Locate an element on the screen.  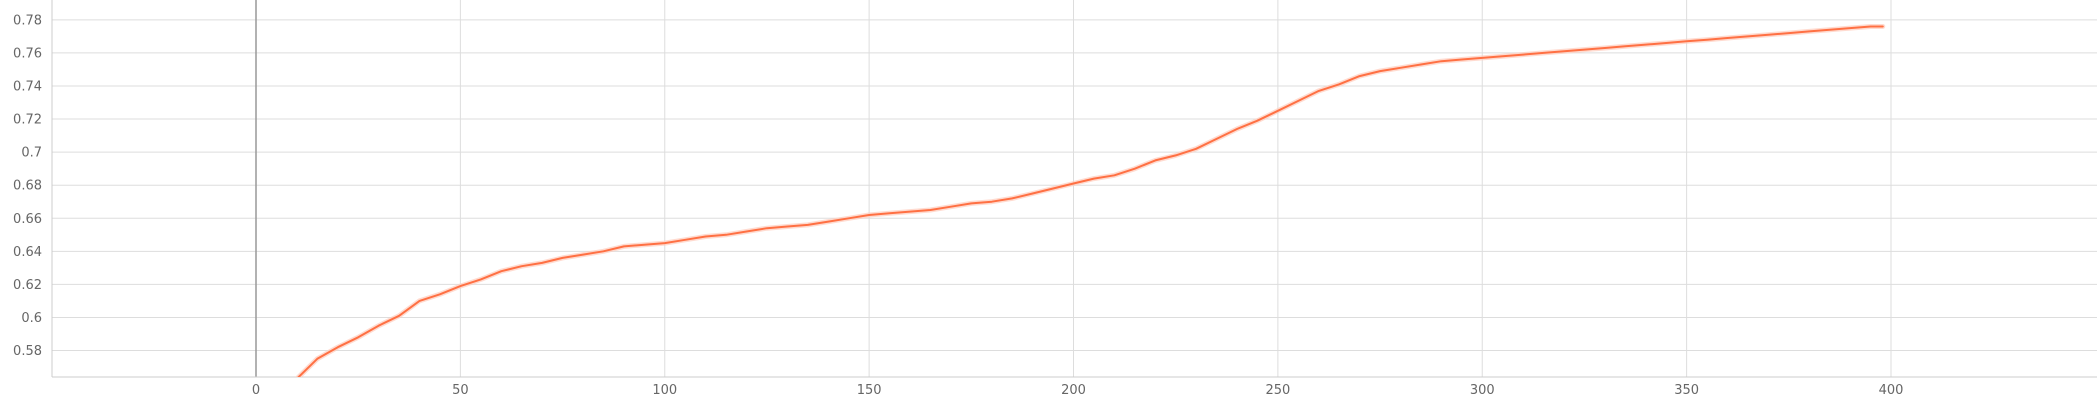
x-tick-label: 100 is located at coordinates (664, 390).